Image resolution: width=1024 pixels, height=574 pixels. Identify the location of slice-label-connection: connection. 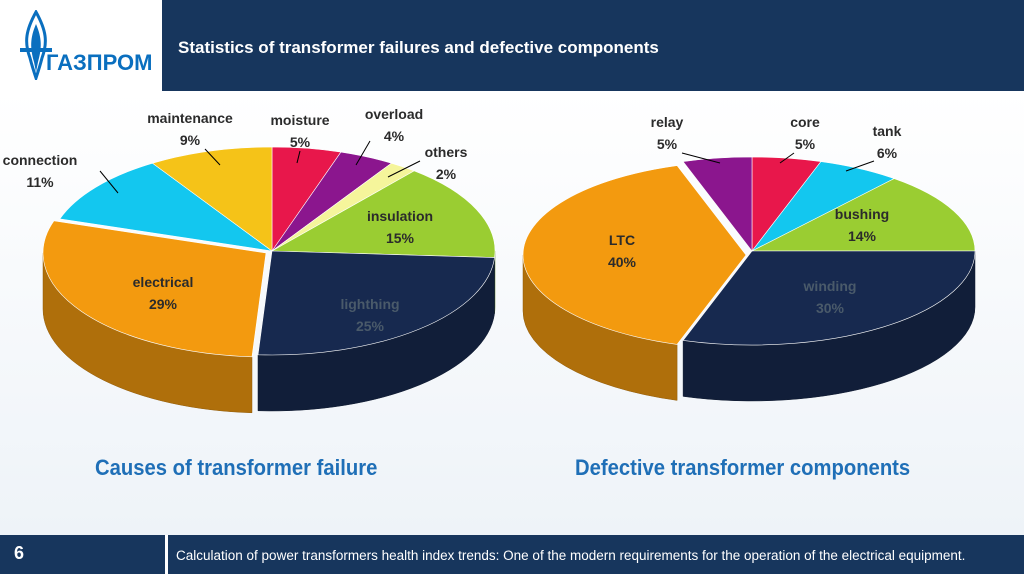
(40, 160).